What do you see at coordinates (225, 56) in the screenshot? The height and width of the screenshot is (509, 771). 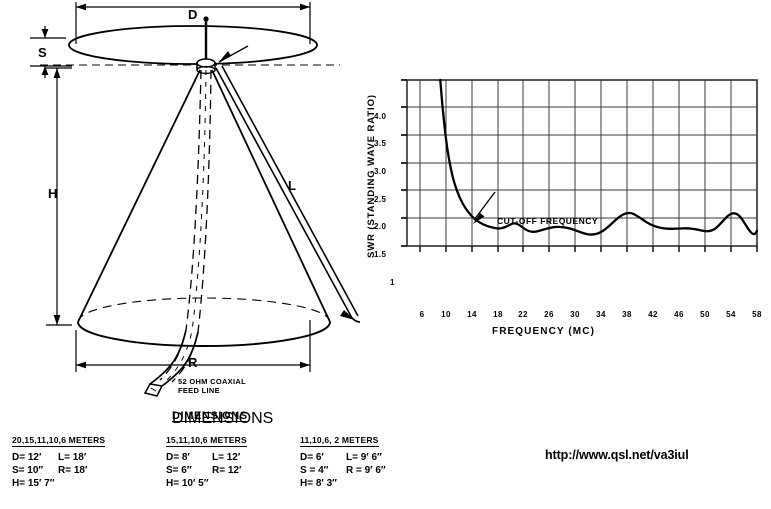 I see `feedpoint-leader-arrow` at bounding box center [225, 56].